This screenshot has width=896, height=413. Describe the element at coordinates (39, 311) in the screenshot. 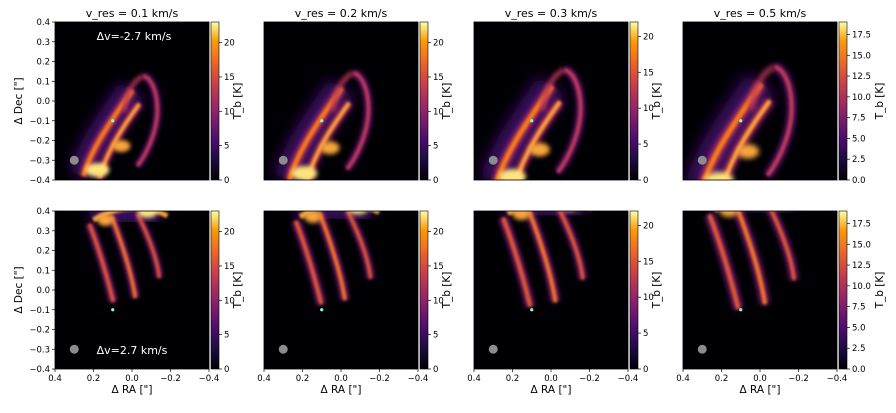

I see `y-tick-label: −0.1` at that location.